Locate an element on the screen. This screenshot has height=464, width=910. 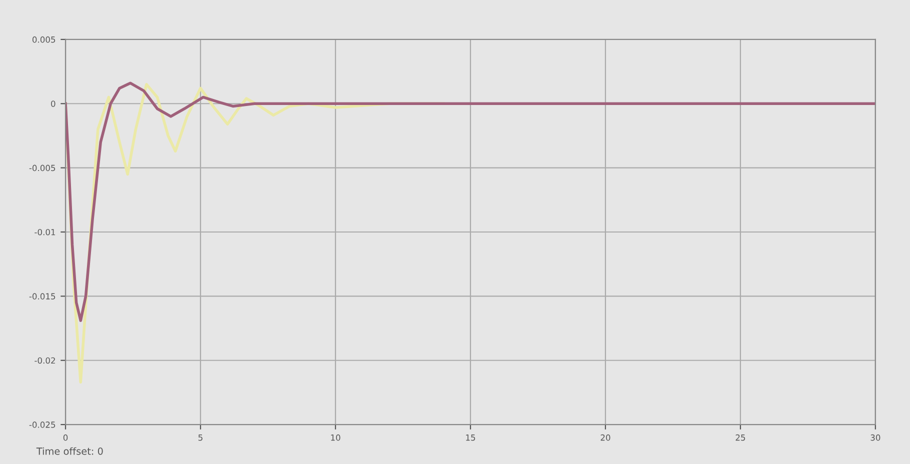
x-tick-label: 30 is located at coordinates (875, 437).